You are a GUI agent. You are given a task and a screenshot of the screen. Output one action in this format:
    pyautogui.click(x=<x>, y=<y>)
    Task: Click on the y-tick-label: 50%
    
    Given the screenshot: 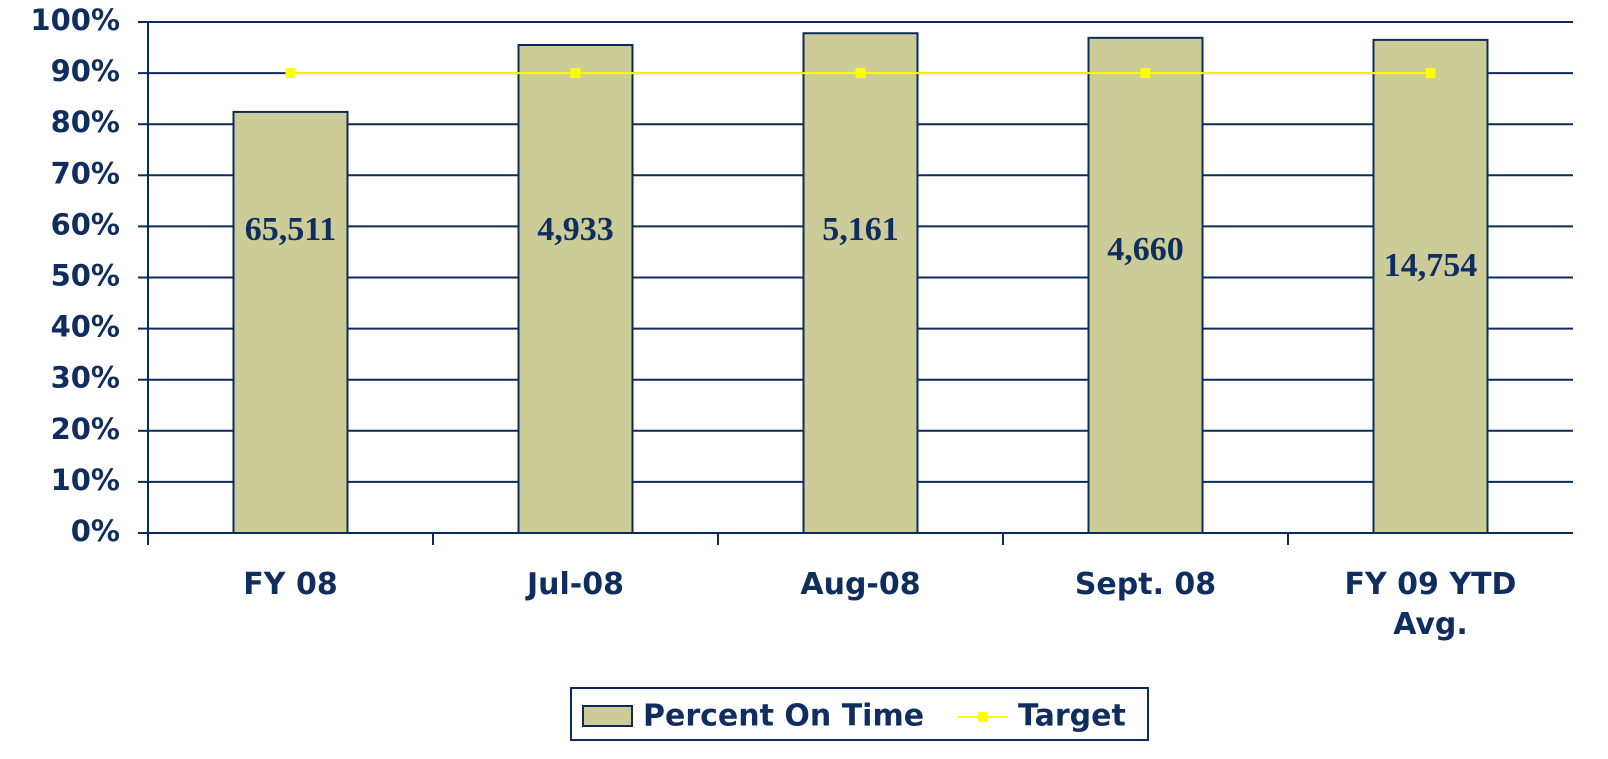 What is the action you would take?
    pyautogui.click(x=85, y=276)
    